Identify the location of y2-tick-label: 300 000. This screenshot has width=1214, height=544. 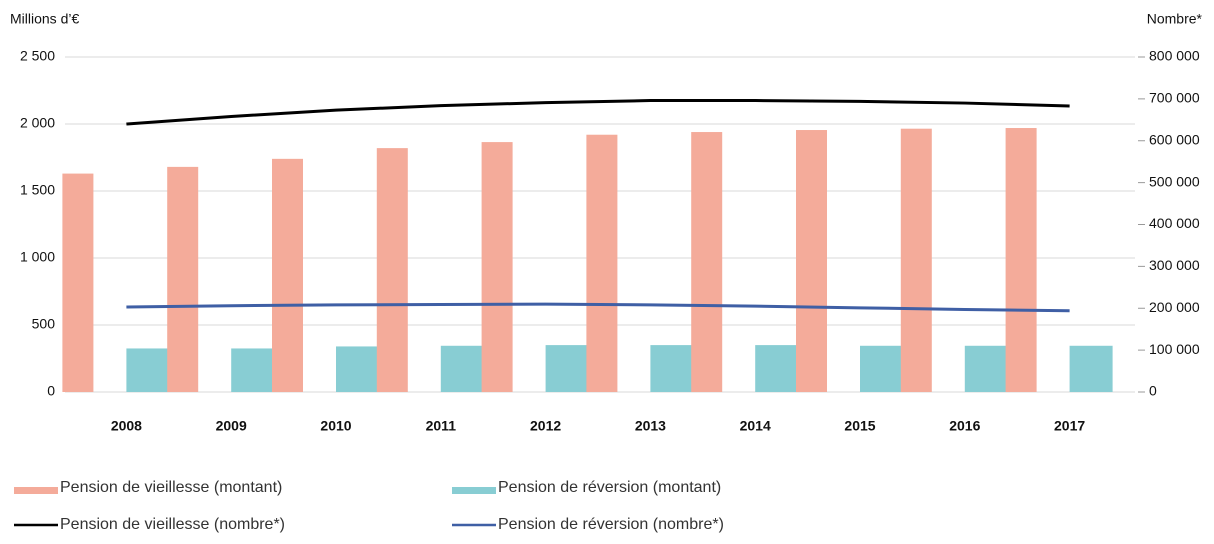
(1174, 265).